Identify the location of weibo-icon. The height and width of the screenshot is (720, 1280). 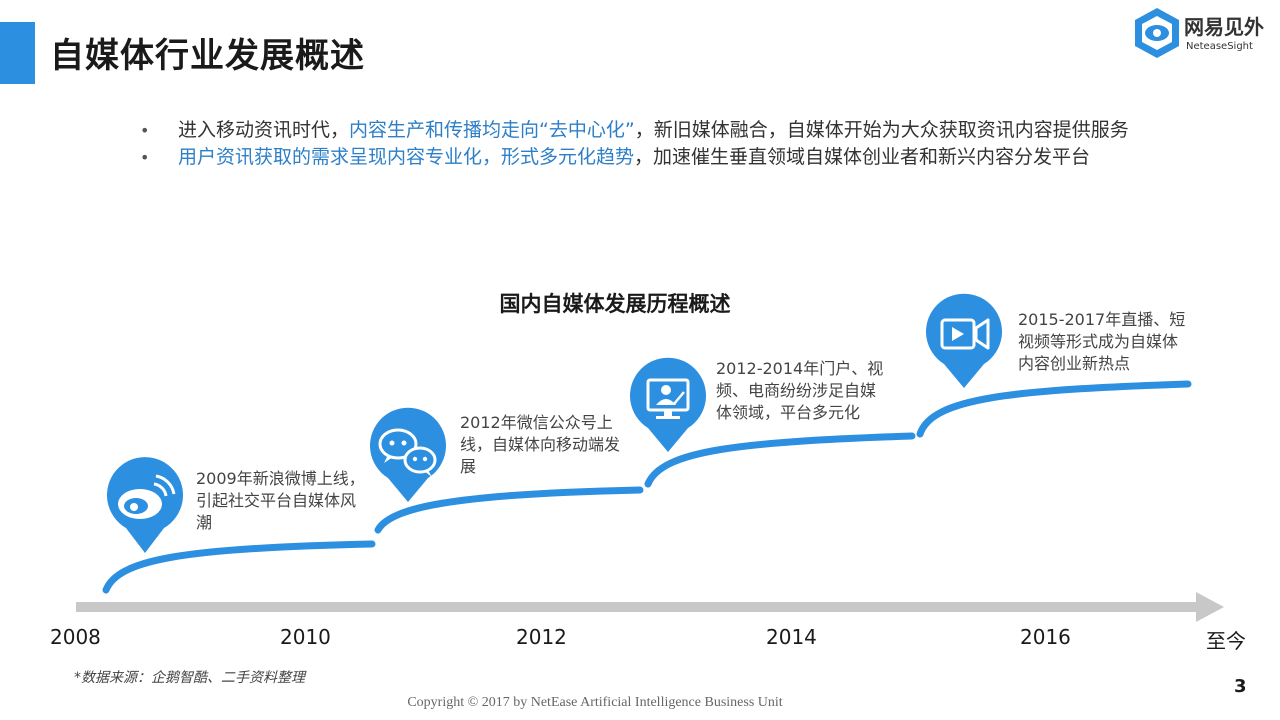
(145, 505).